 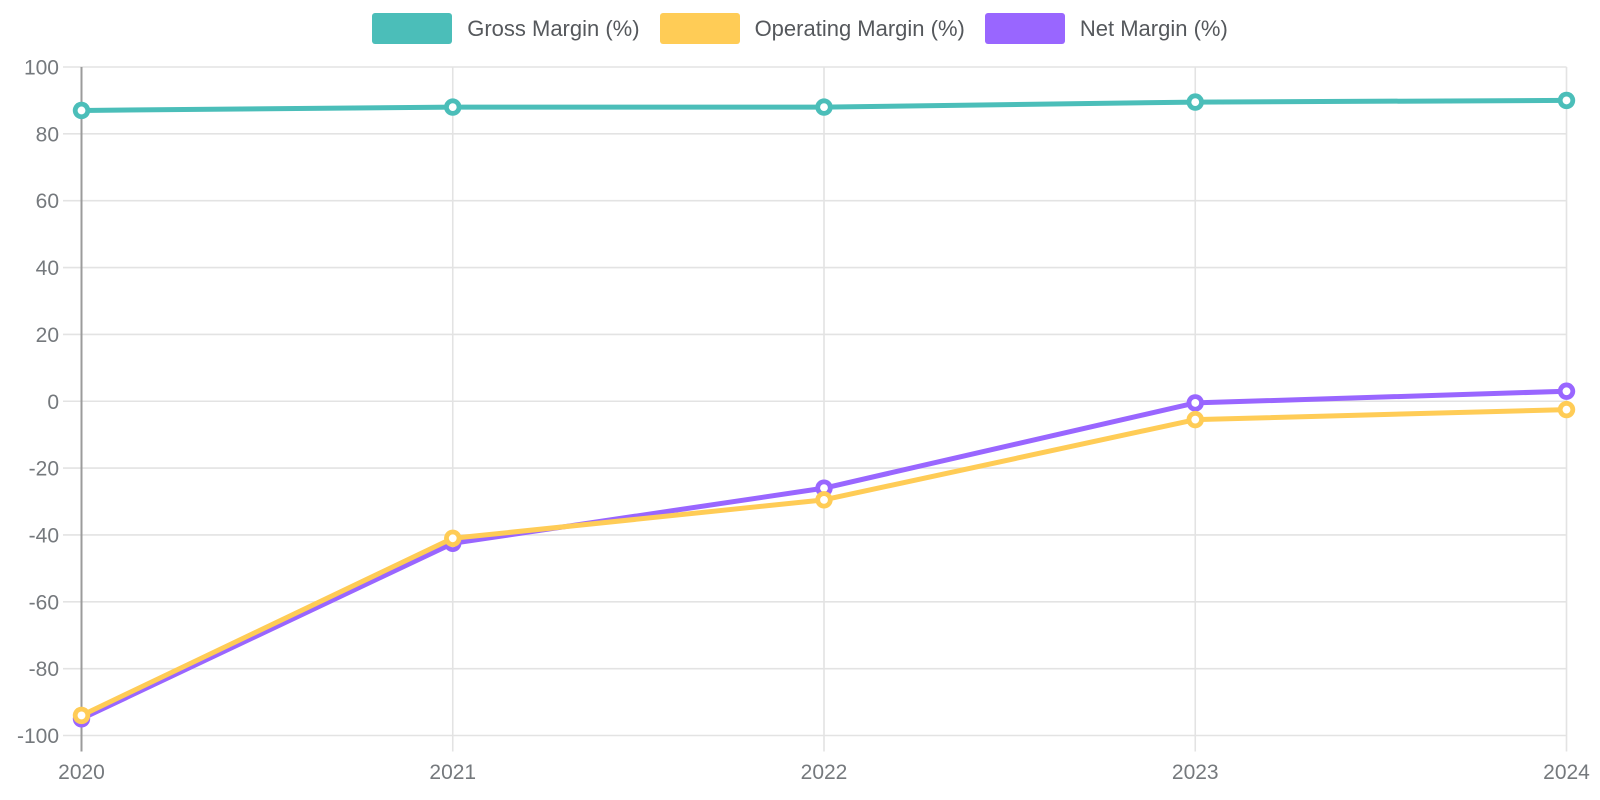 What do you see at coordinates (81, 772) in the screenshot?
I see `x-tick-label-2020: 2020` at bounding box center [81, 772].